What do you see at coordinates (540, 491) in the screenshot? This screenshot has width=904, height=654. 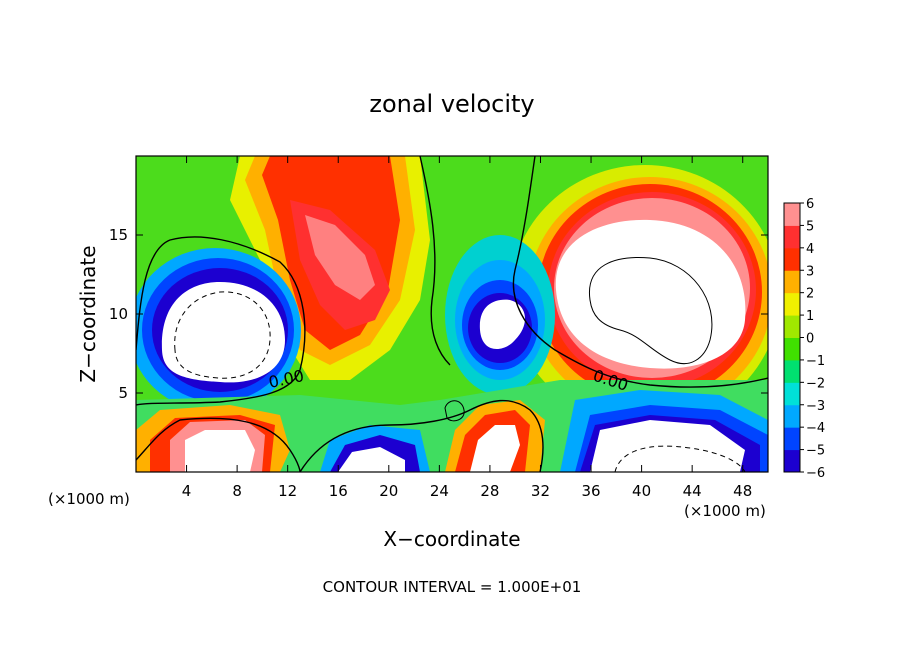 I see `x-tick-label: 32` at bounding box center [540, 491].